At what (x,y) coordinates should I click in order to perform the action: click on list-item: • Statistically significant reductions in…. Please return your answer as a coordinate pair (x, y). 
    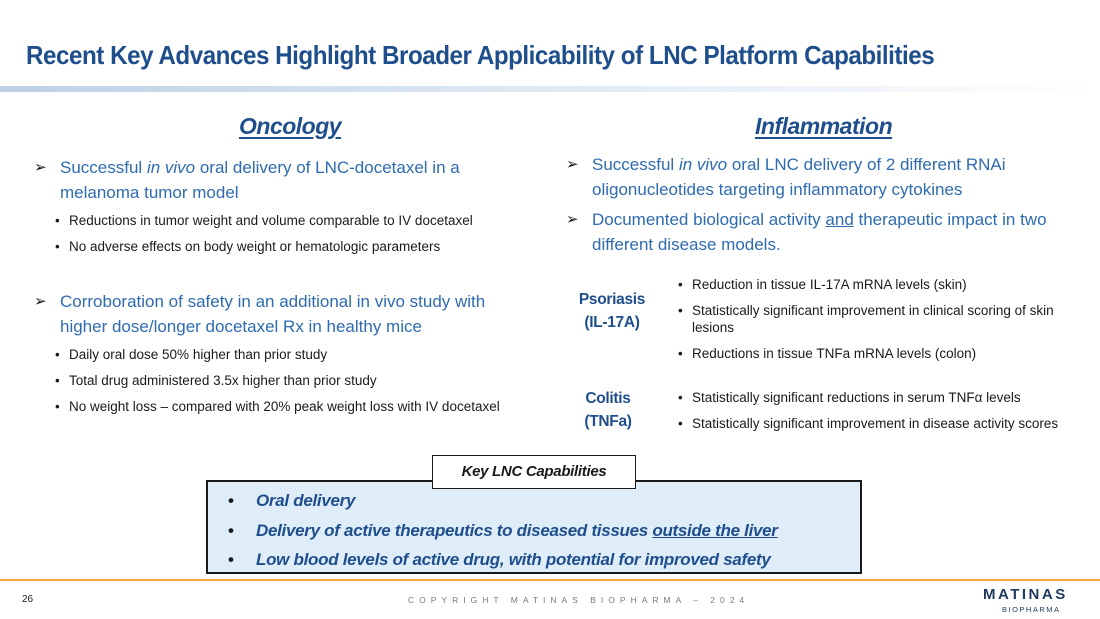
    Looking at the image, I should click on (849, 397).